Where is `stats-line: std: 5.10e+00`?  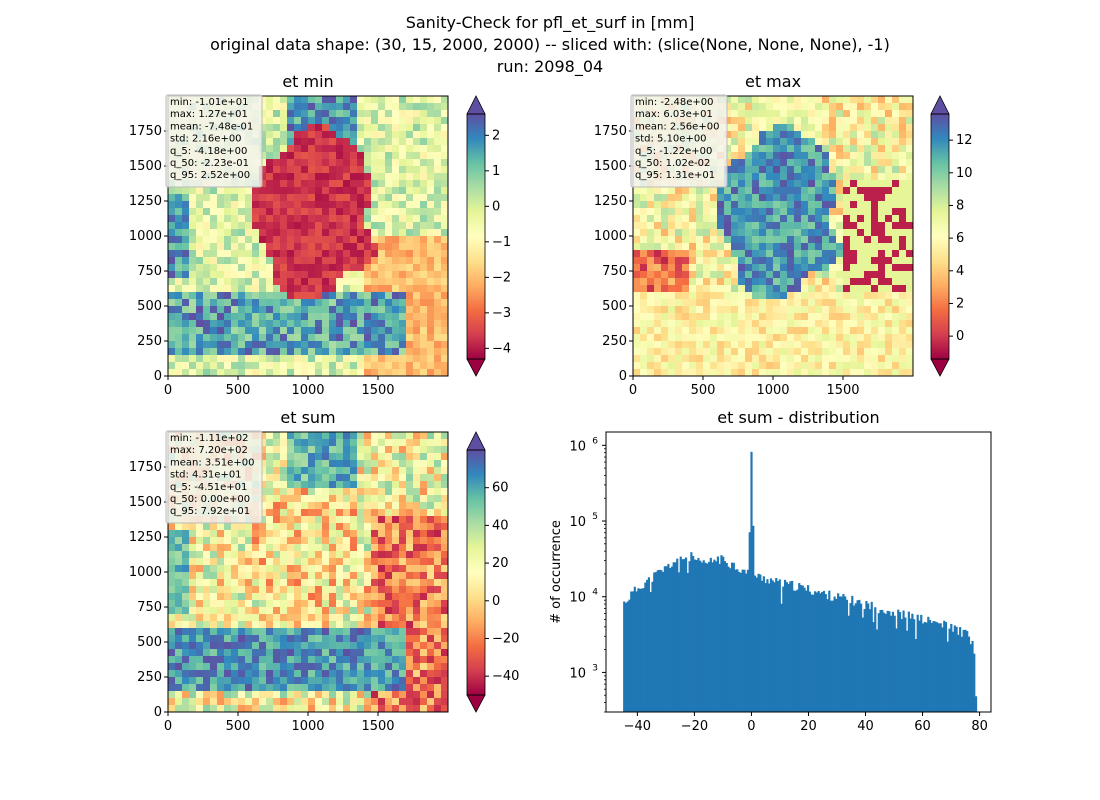 stats-line: std: 5.10e+00 is located at coordinates (671, 139).